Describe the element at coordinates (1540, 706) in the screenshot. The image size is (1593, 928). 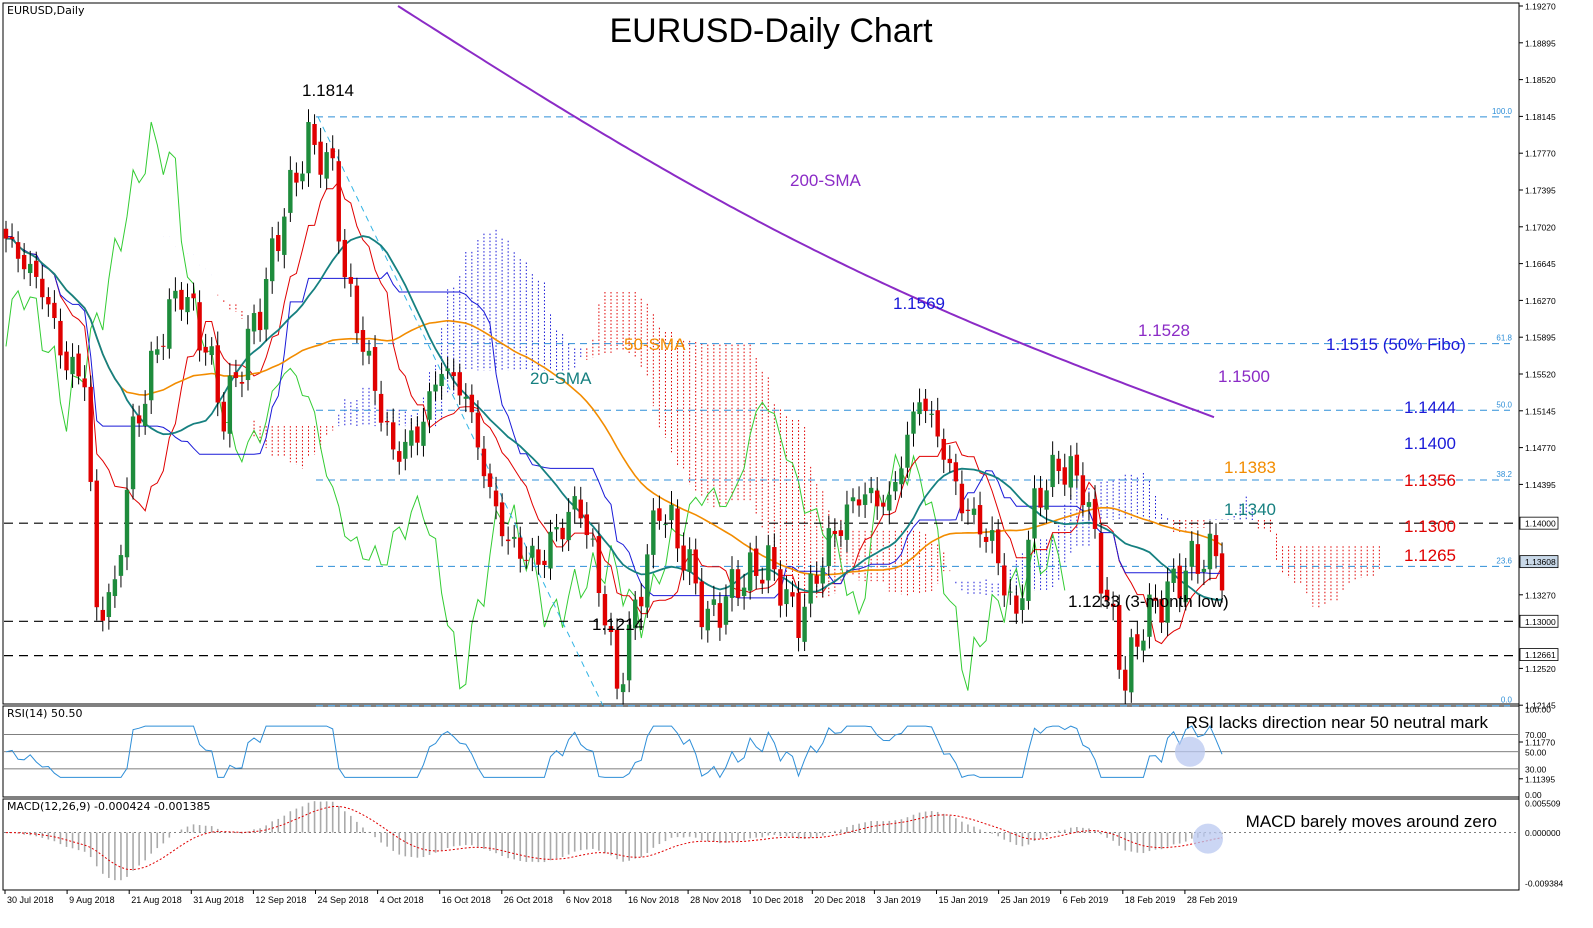
I see `price-tick-label: 1.12145` at that location.